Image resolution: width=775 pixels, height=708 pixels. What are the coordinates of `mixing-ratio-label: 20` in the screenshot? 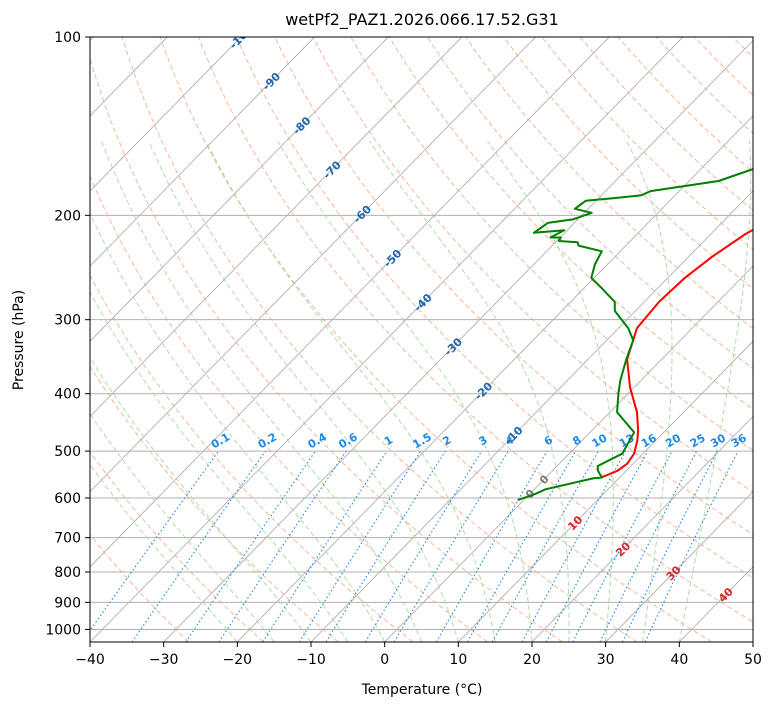 It's located at (673, 440).